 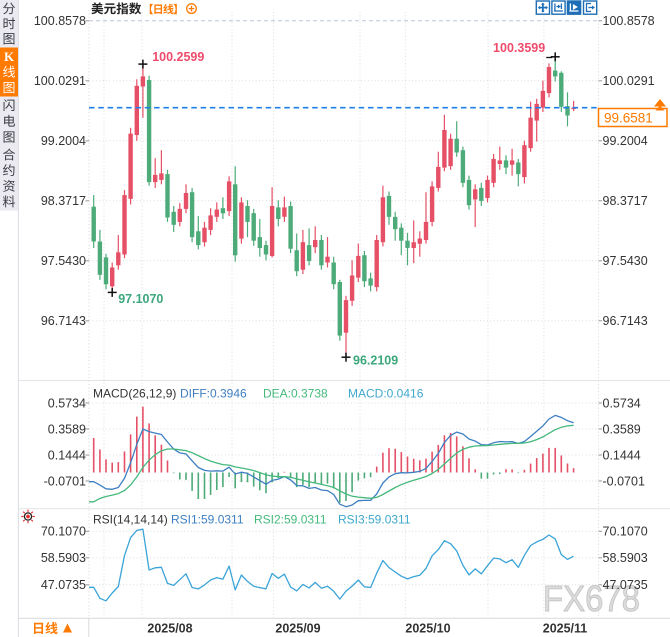 I want to click on svg-text: 2025/09, so click(x=297, y=629).